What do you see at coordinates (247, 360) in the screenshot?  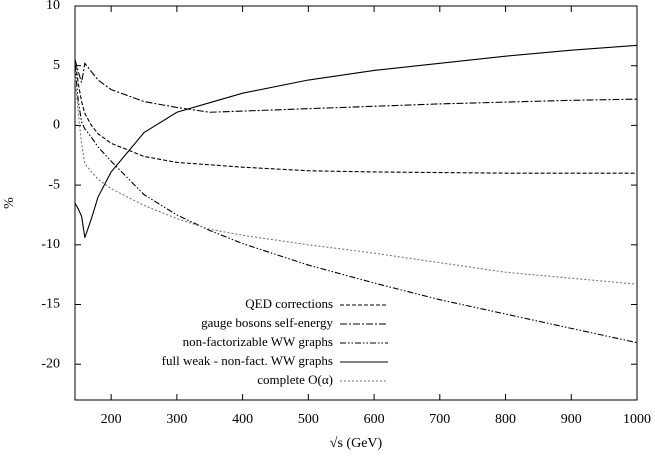 I see `legend-label: full weak - non-fact. WW graphs` at bounding box center [247, 360].